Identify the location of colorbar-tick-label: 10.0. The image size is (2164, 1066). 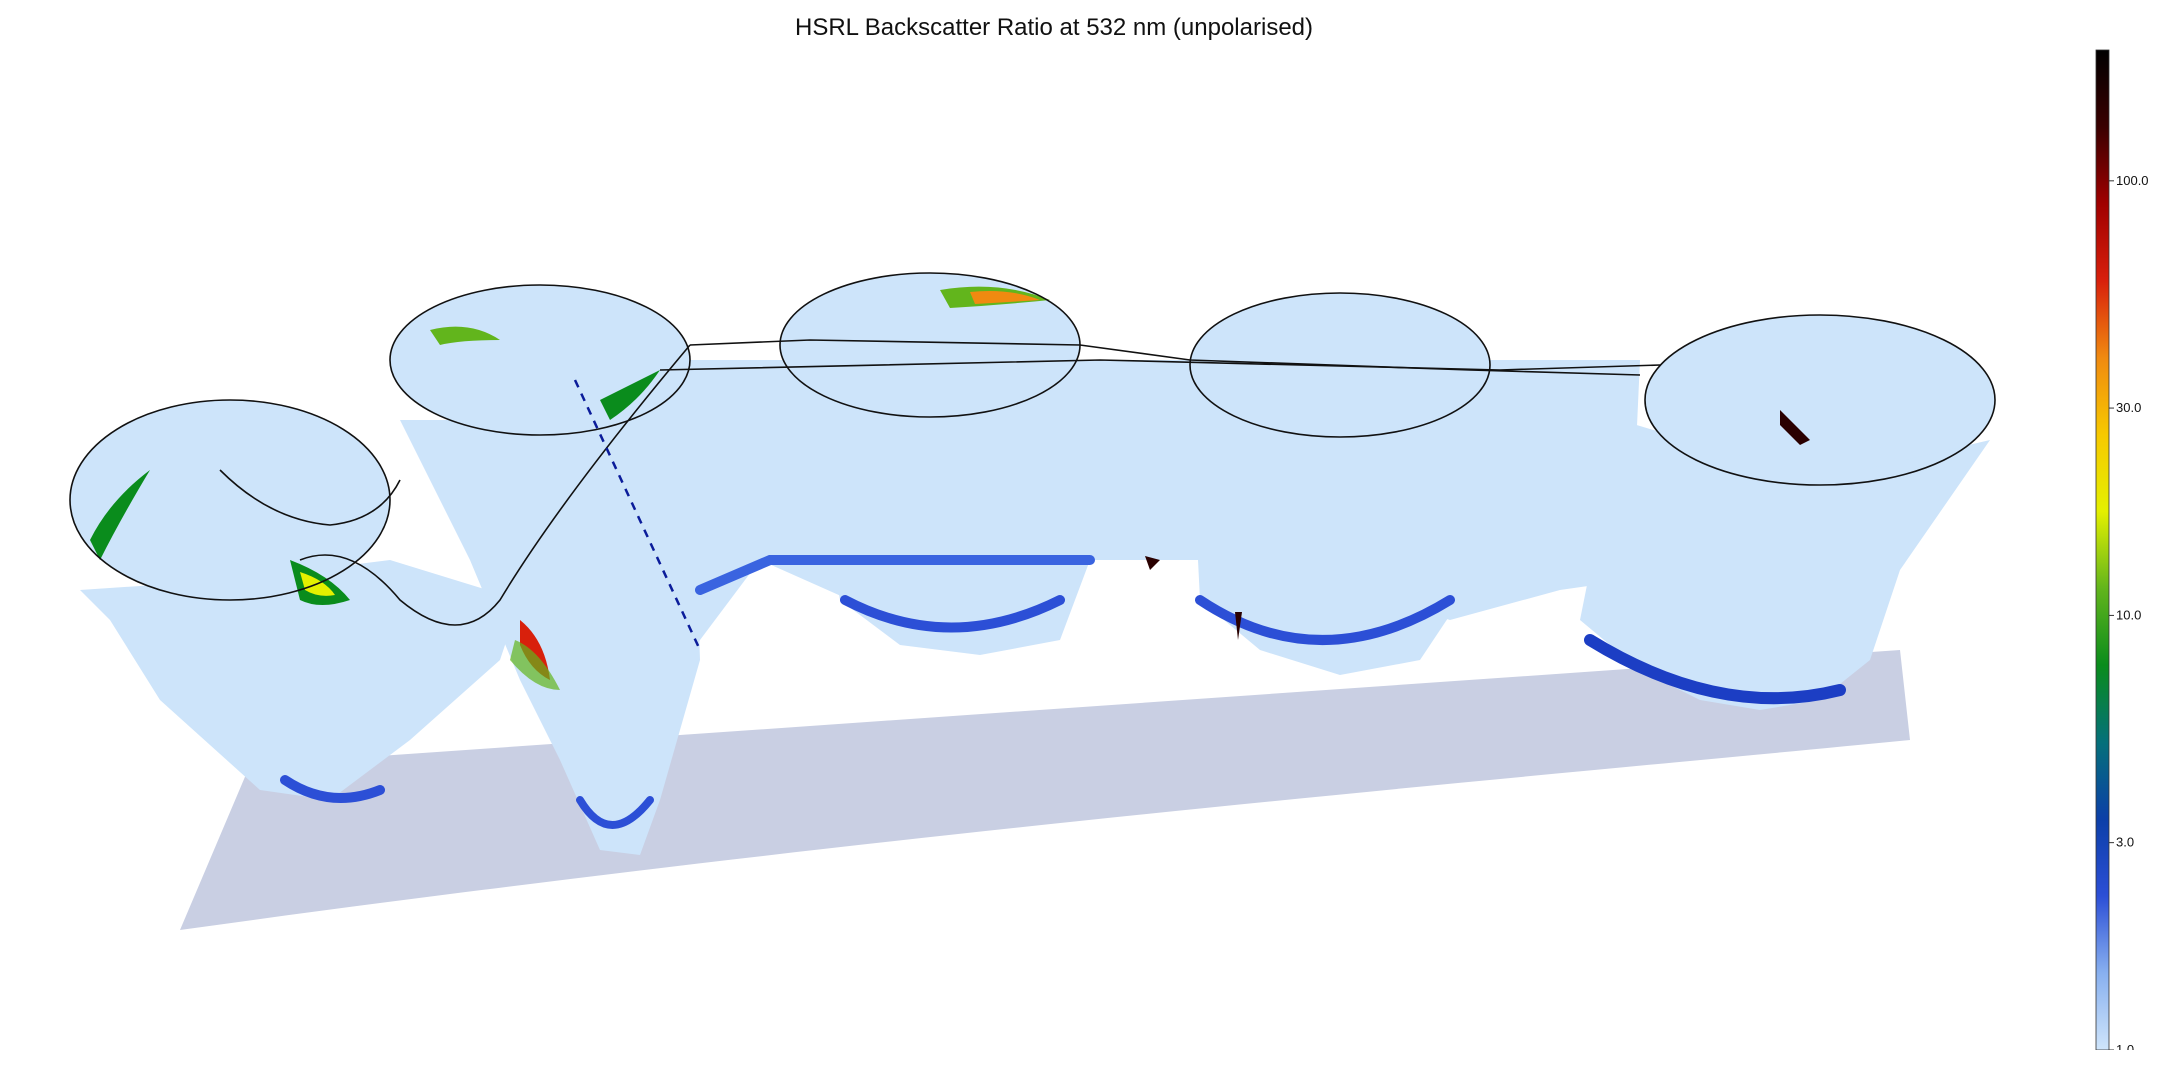
(2128, 614).